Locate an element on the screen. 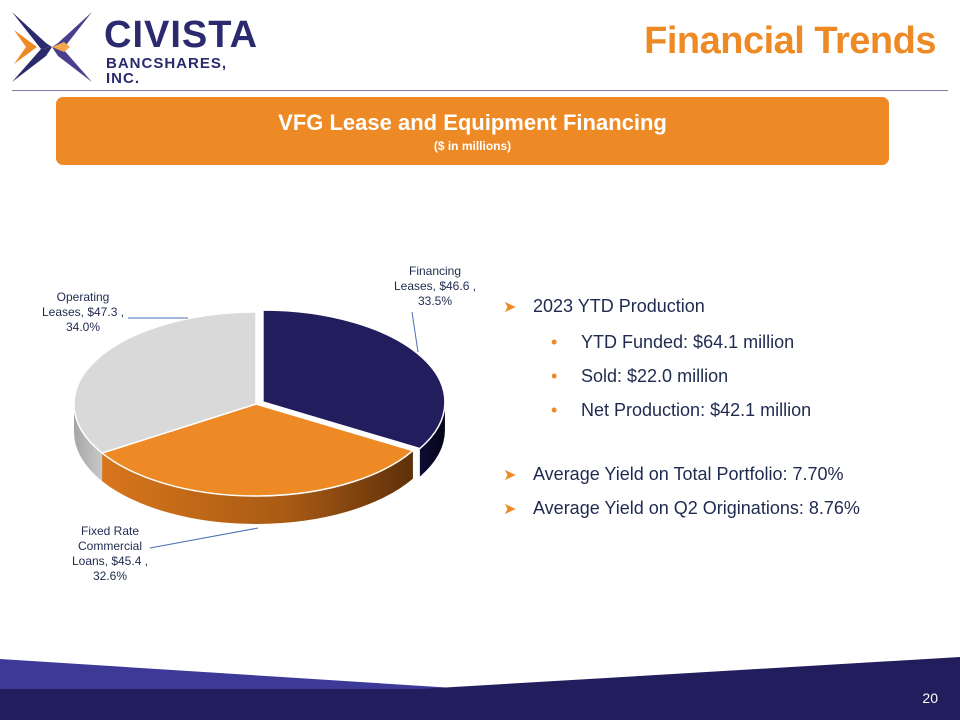 The width and height of the screenshot is (960, 725). bullet-production: ➤ 2023 YTD Production is located at coordinates (604, 306).